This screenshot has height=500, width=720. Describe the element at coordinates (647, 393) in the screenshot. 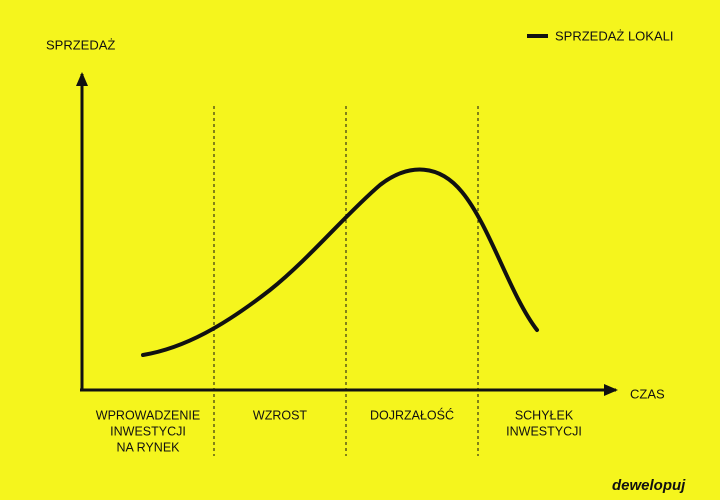

I see `x-axis-label: CZAS` at that location.